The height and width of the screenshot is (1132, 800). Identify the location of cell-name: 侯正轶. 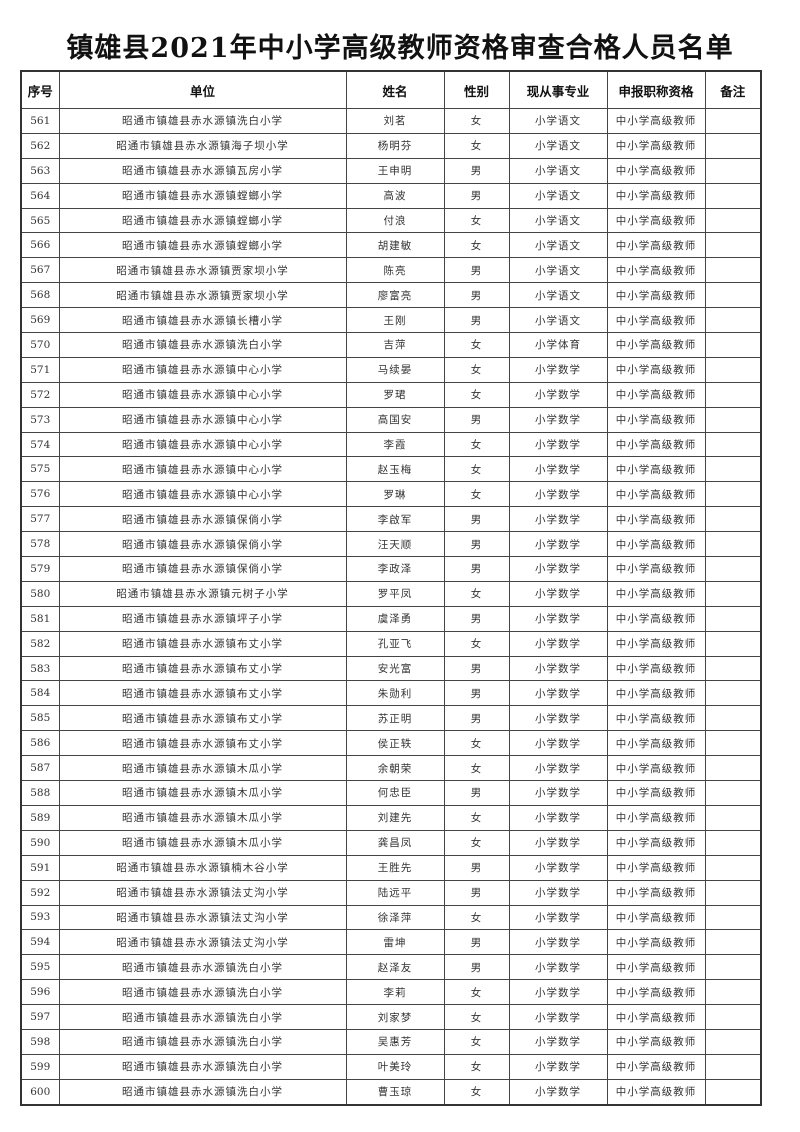
(395, 743).